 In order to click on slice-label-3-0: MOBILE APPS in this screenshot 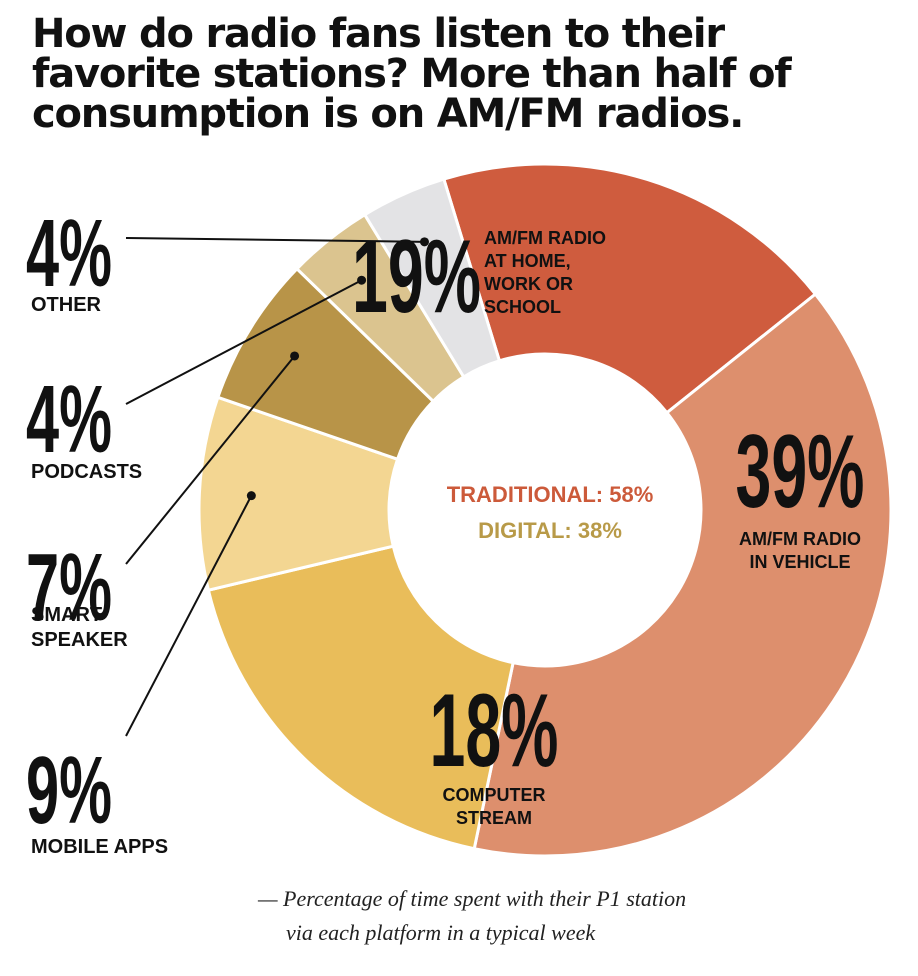, I will do `click(99, 847)`.